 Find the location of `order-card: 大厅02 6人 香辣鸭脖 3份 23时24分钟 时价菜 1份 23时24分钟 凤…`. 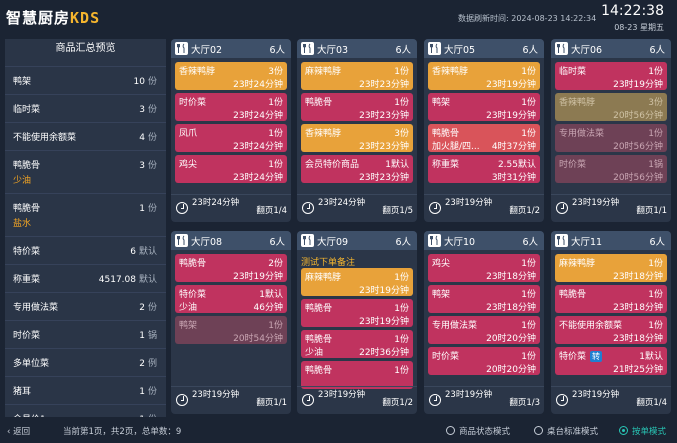

order-card: 大厅02 6人 香辣鸭脖 3份 23时24分钟 时价菜 1份 23时24分钟 凤… is located at coordinates (231, 130).